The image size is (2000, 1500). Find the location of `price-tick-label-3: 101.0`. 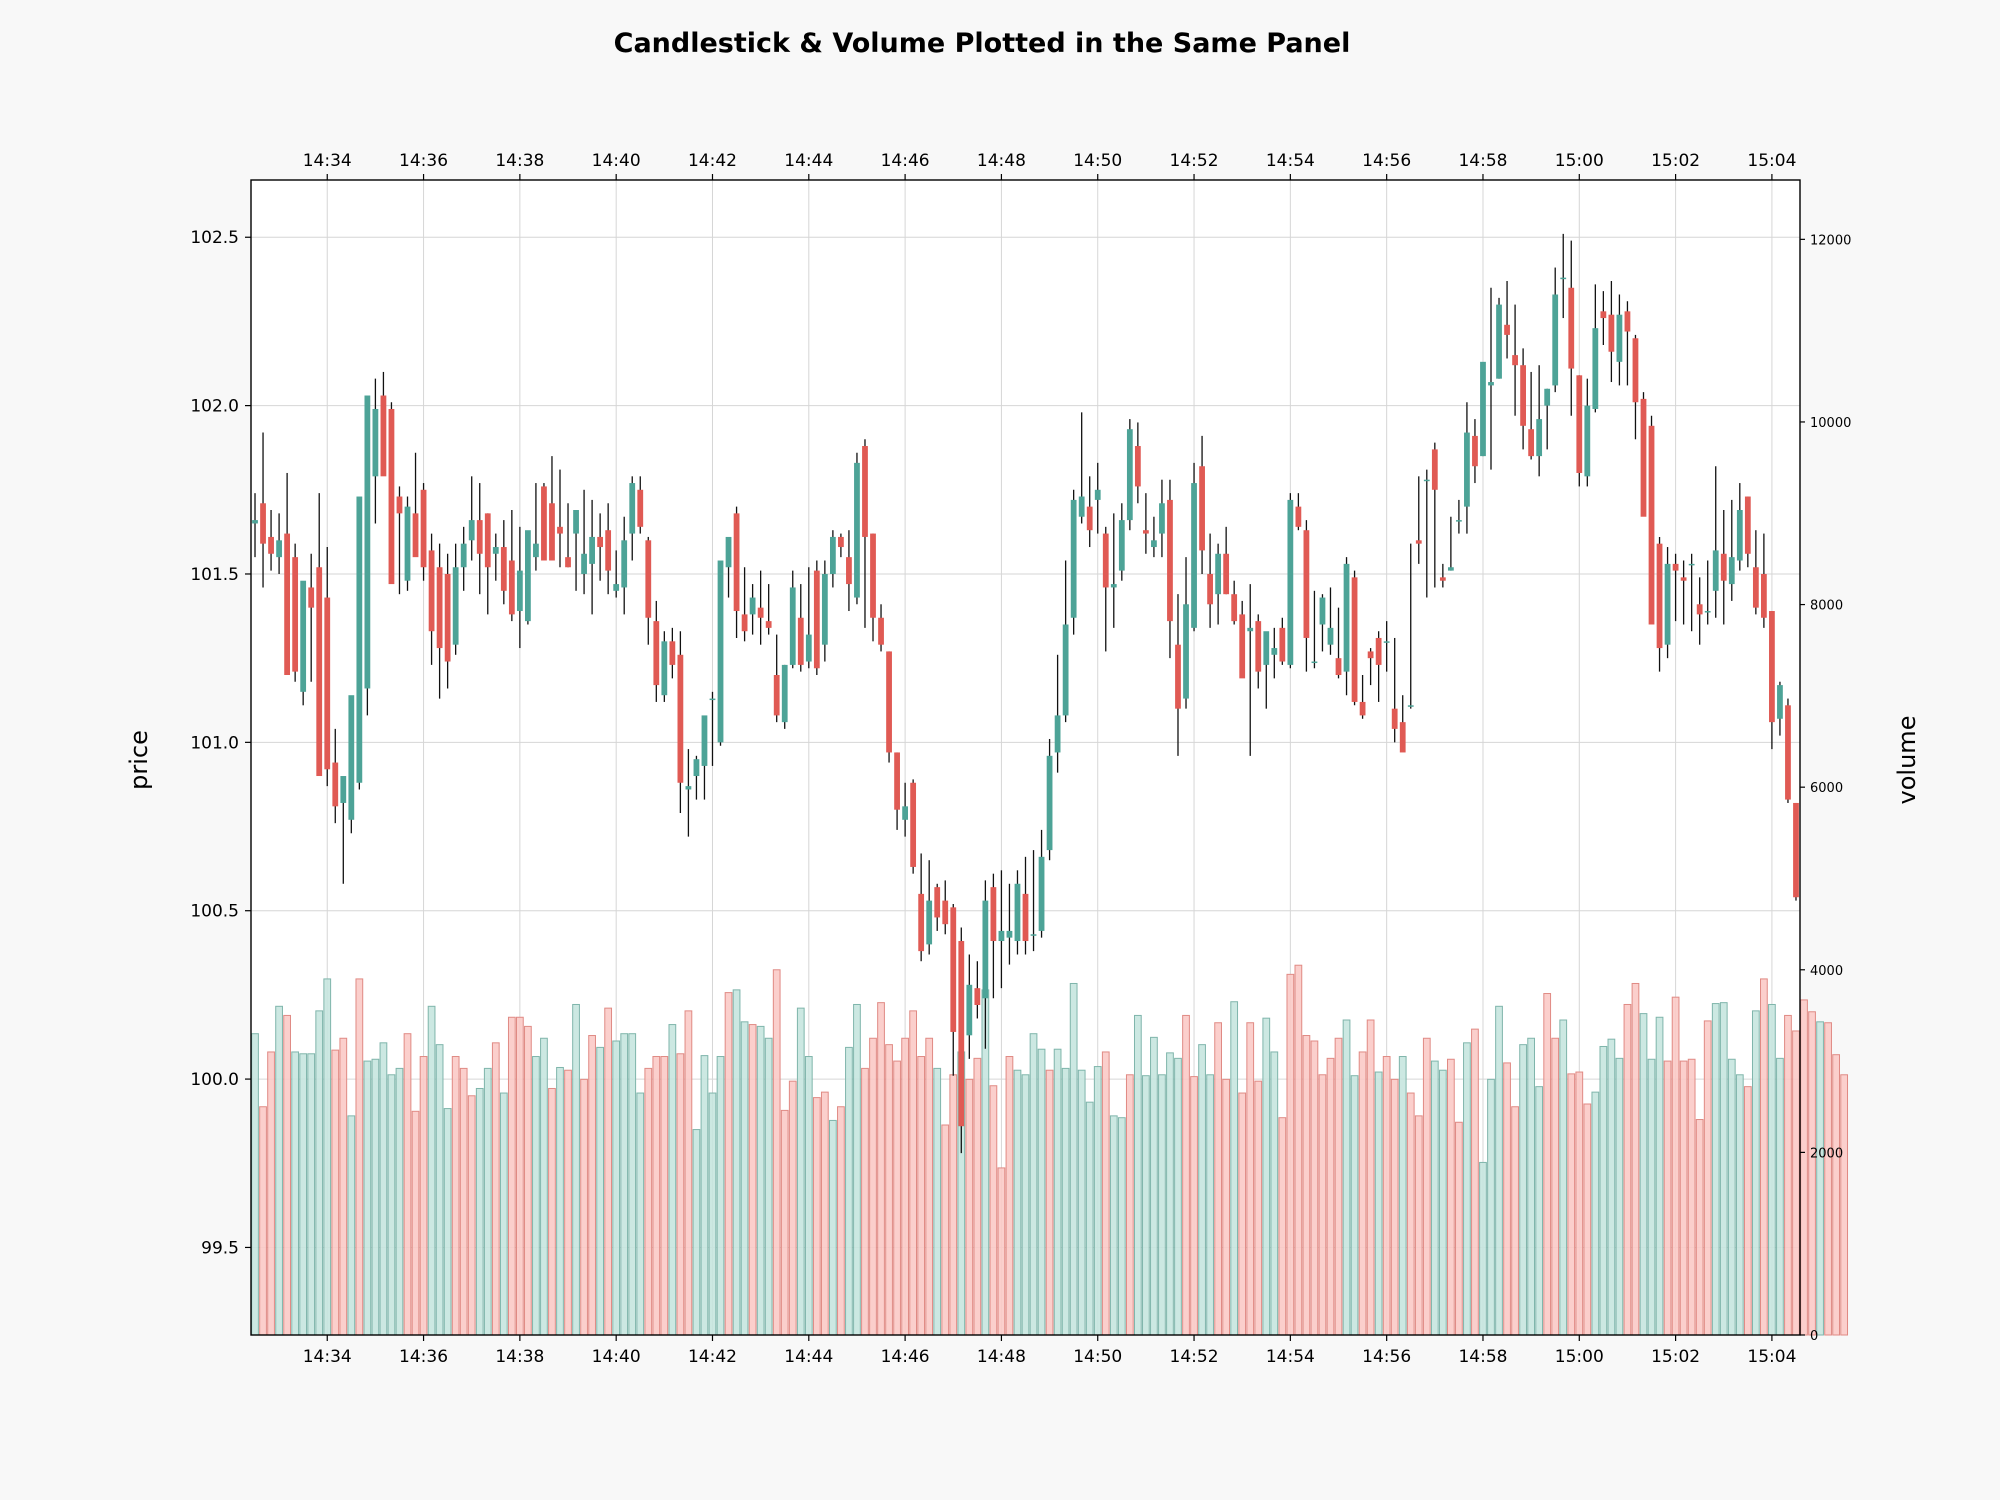

price-tick-label-3: 101.0 is located at coordinates (214, 743).